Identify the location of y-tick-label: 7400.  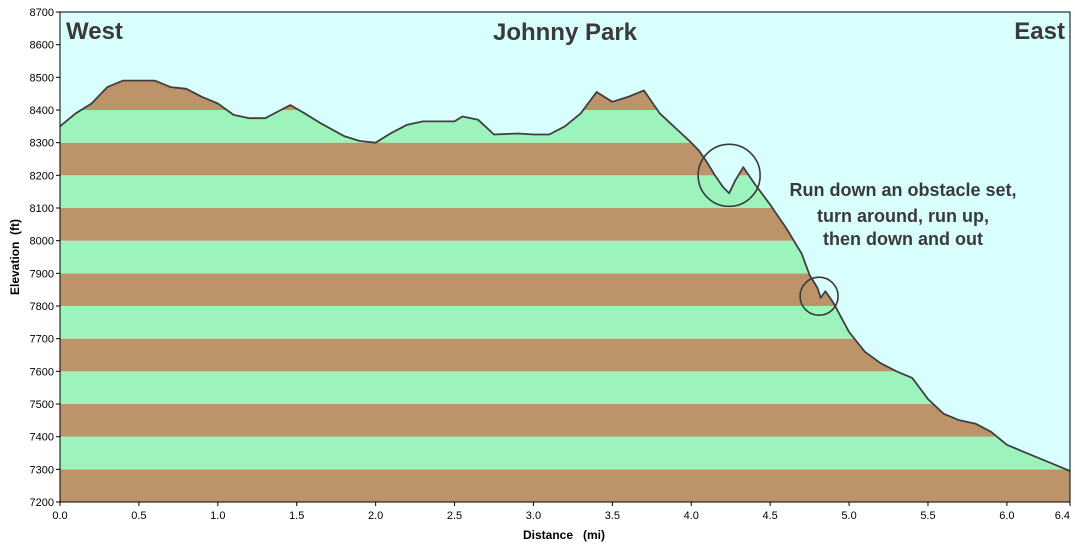
(42, 438).